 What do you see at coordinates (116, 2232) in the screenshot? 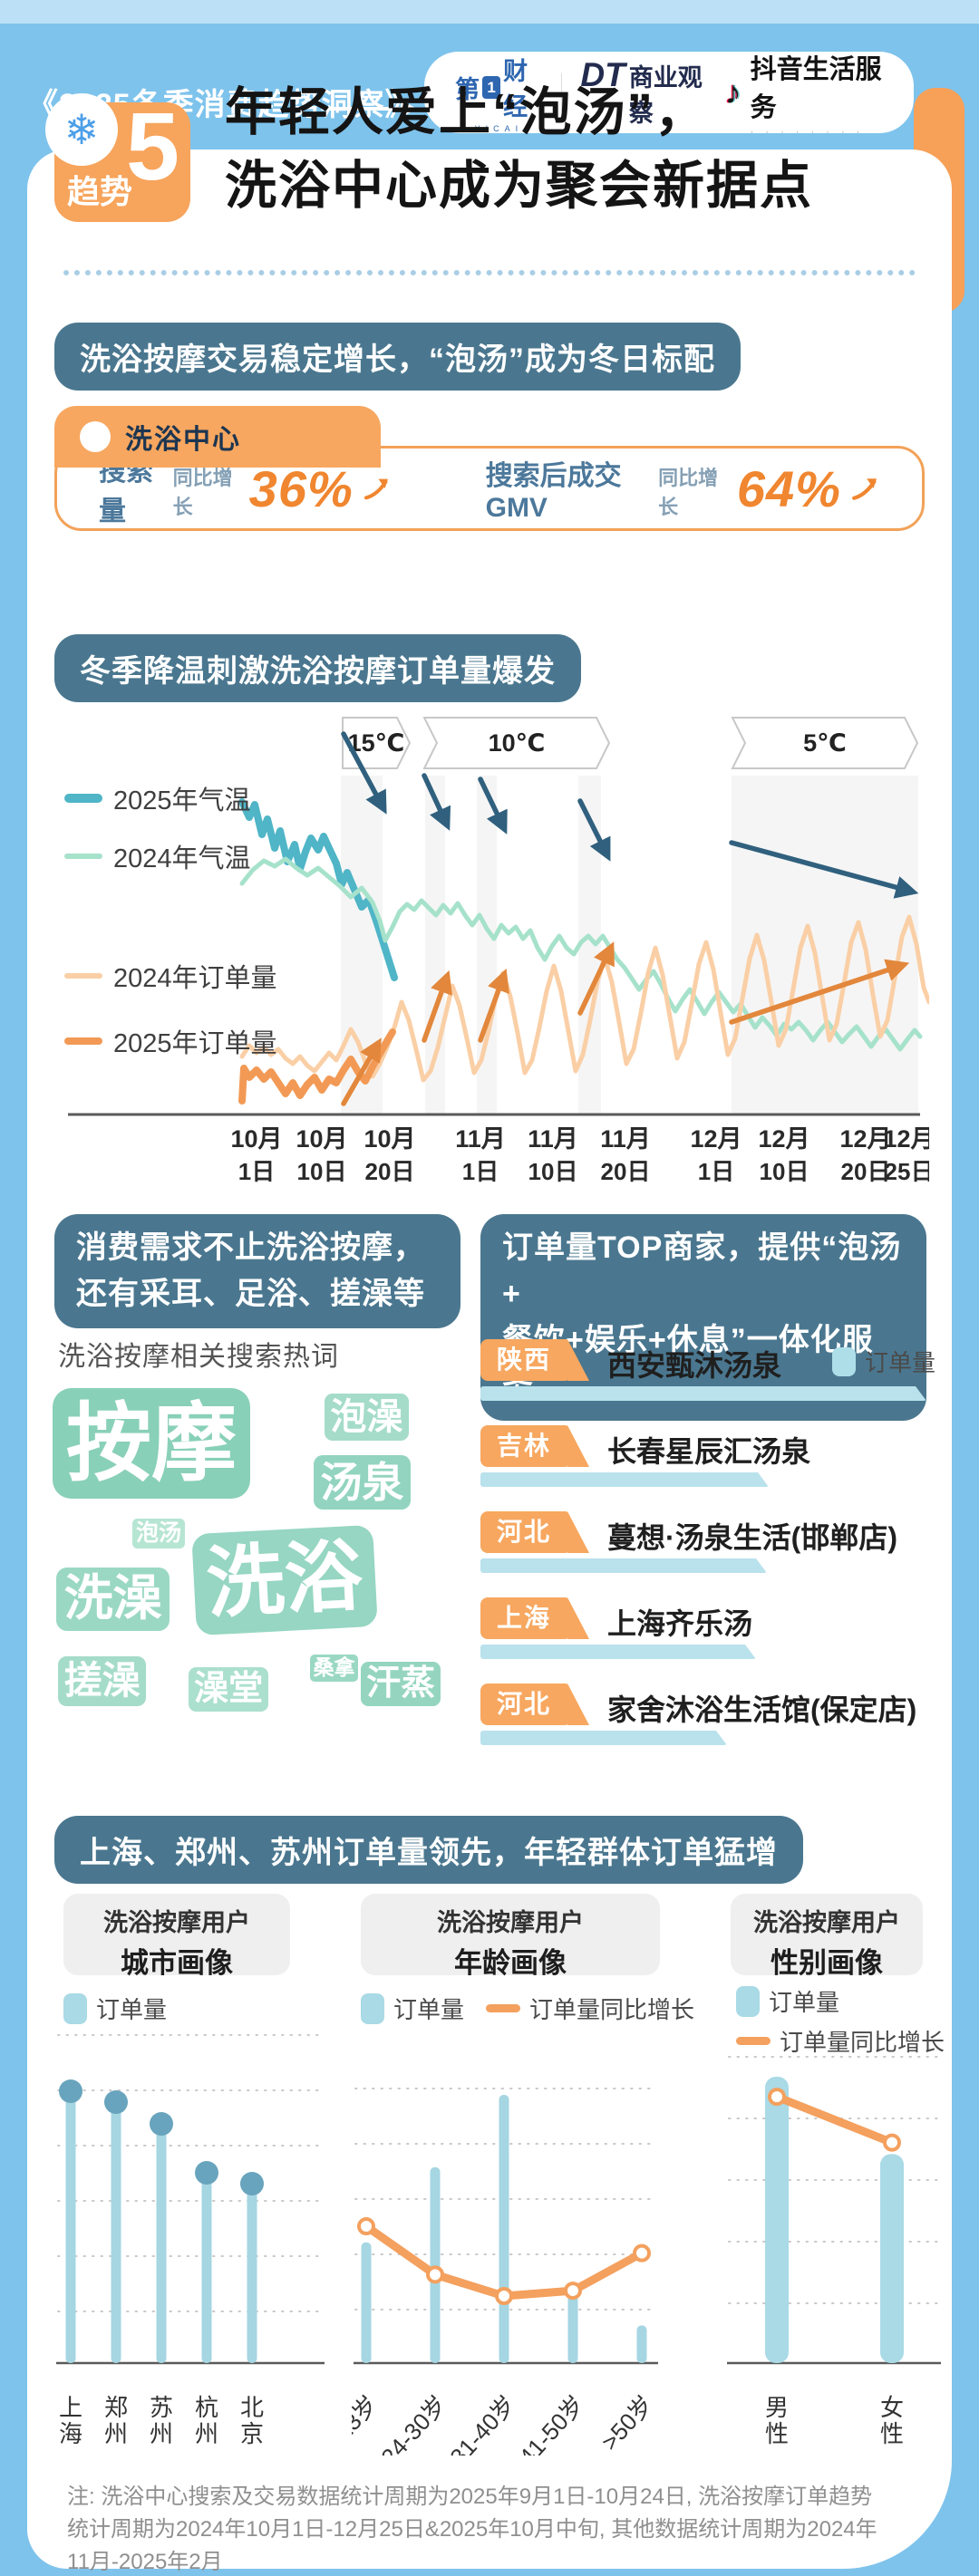
I see `bar-郑州` at bounding box center [116, 2232].